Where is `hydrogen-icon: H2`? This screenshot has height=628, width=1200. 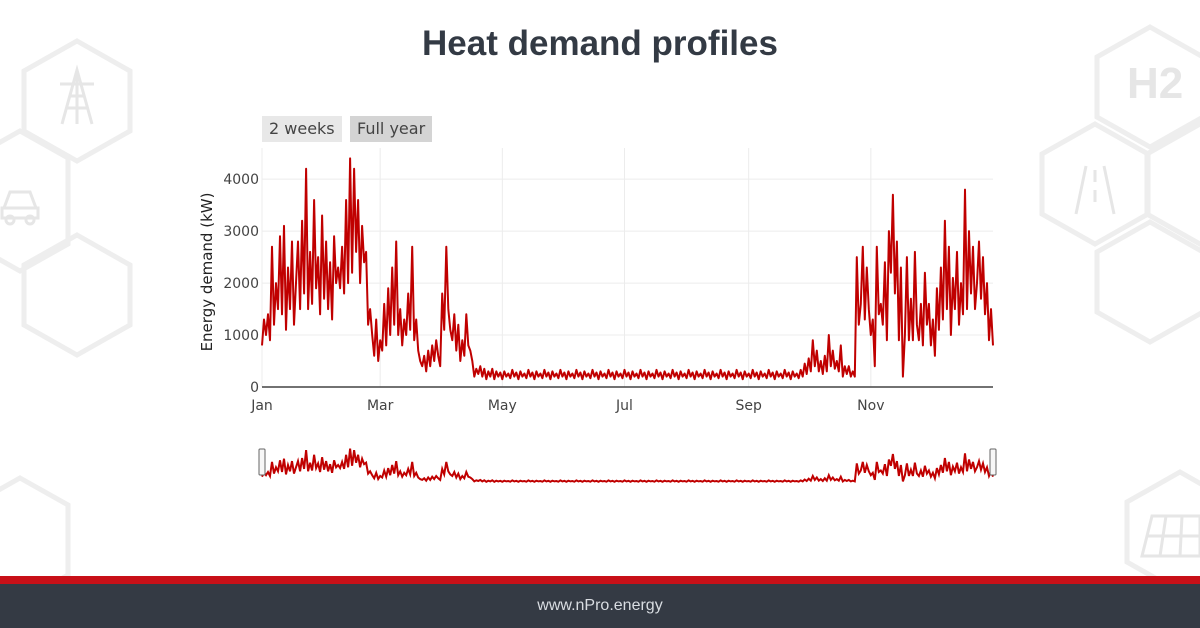
hydrogen-icon: H2 is located at coordinates (1155, 83).